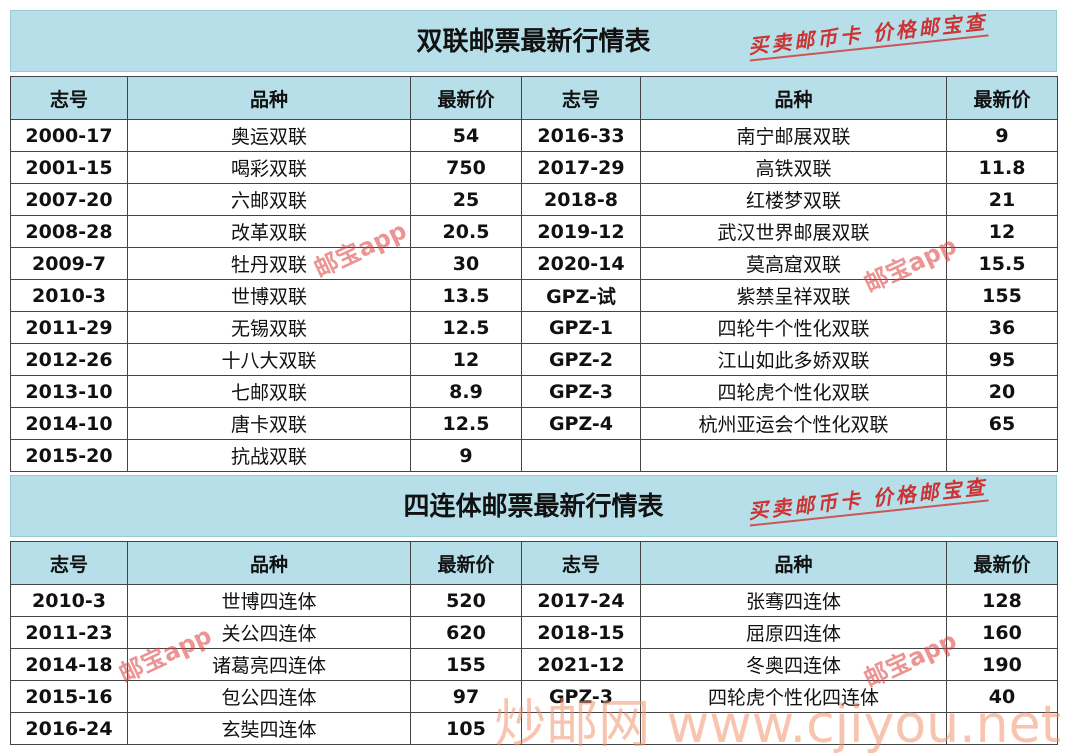 This screenshot has height=756, width=1067. I want to click on code-cell: 2014-18, so click(69, 664).